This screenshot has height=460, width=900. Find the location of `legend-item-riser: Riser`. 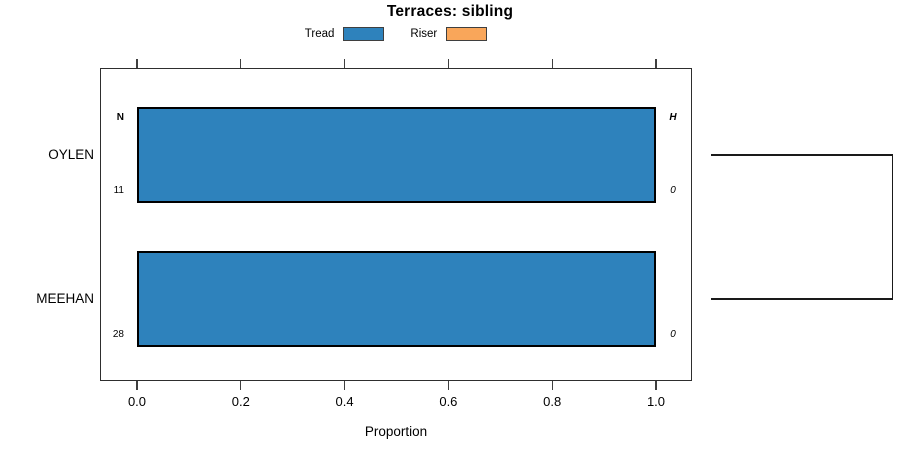

legend-item-riser: Riser is located at coordinates (449, 34).